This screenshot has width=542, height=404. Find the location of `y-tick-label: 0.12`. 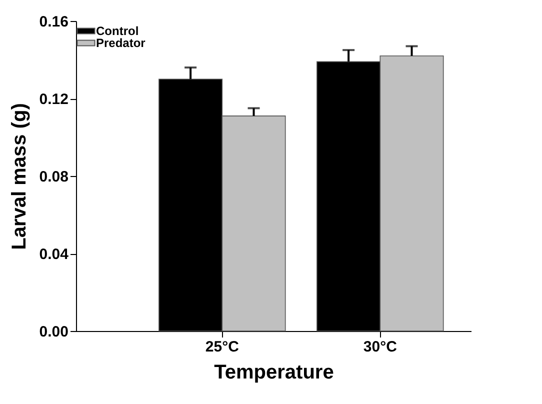

y-tick-label: 0.12 is located at coordinates (53, 99).